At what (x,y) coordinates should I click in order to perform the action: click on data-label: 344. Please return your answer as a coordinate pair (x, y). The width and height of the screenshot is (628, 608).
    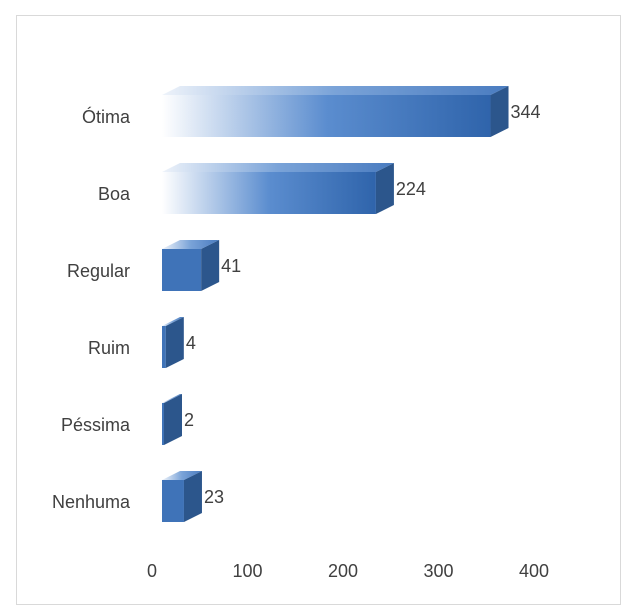
    Looking at the image, I should click on (526, 112).